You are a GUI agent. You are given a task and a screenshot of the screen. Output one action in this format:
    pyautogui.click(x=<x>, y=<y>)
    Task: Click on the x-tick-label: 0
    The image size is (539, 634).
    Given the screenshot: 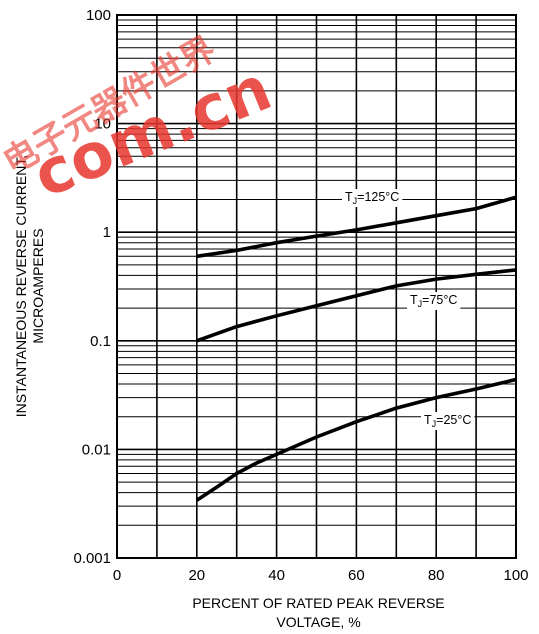 What is the action you would take?
    pyautogui.click(x=117, y=575)
    